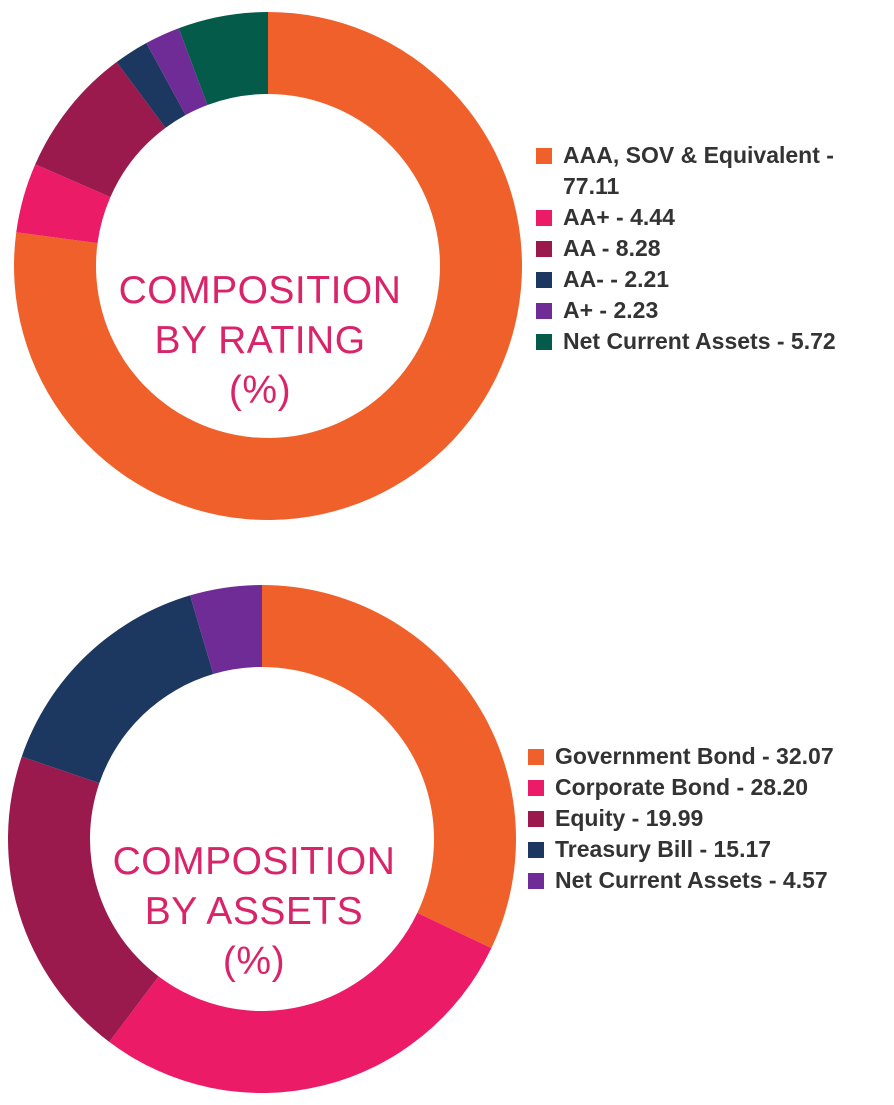 The image size is (894, 1105). Describe the element at coordinates (254, 961) in the screenshot. I see `assets-center-title-line-3: (%)` at that location.